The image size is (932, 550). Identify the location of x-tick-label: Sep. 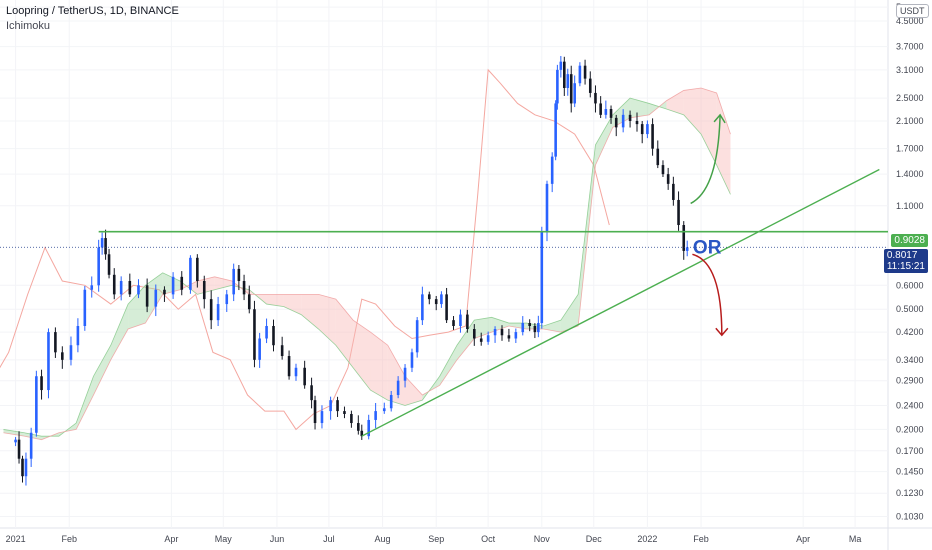
(436, 539).